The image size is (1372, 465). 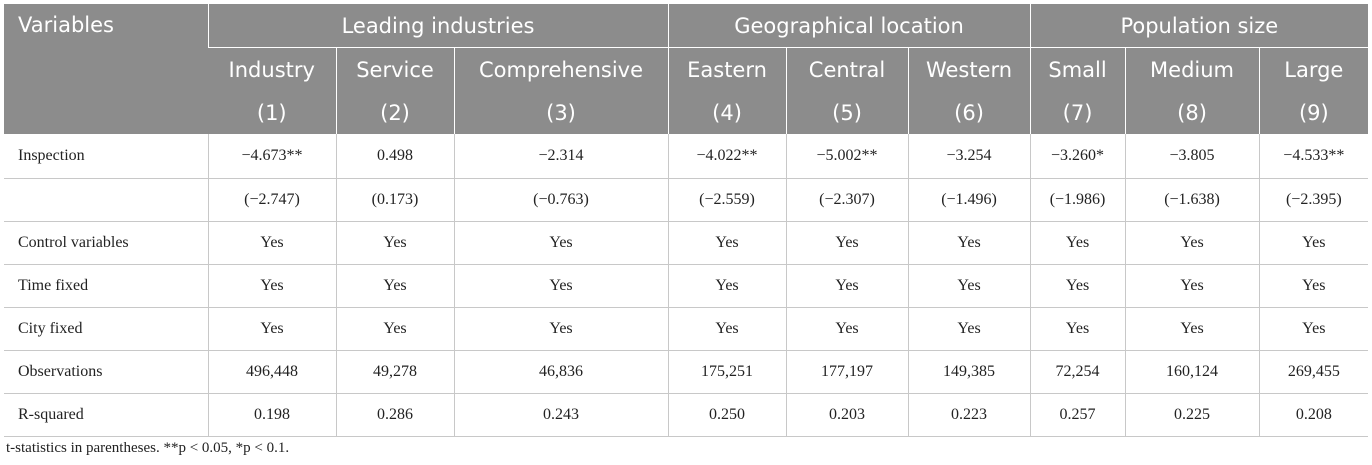 What do you see at coordinates (847, 200) in the screenshot?
I see `table-cell: (−2.307)` at bounding box center [847, 200].